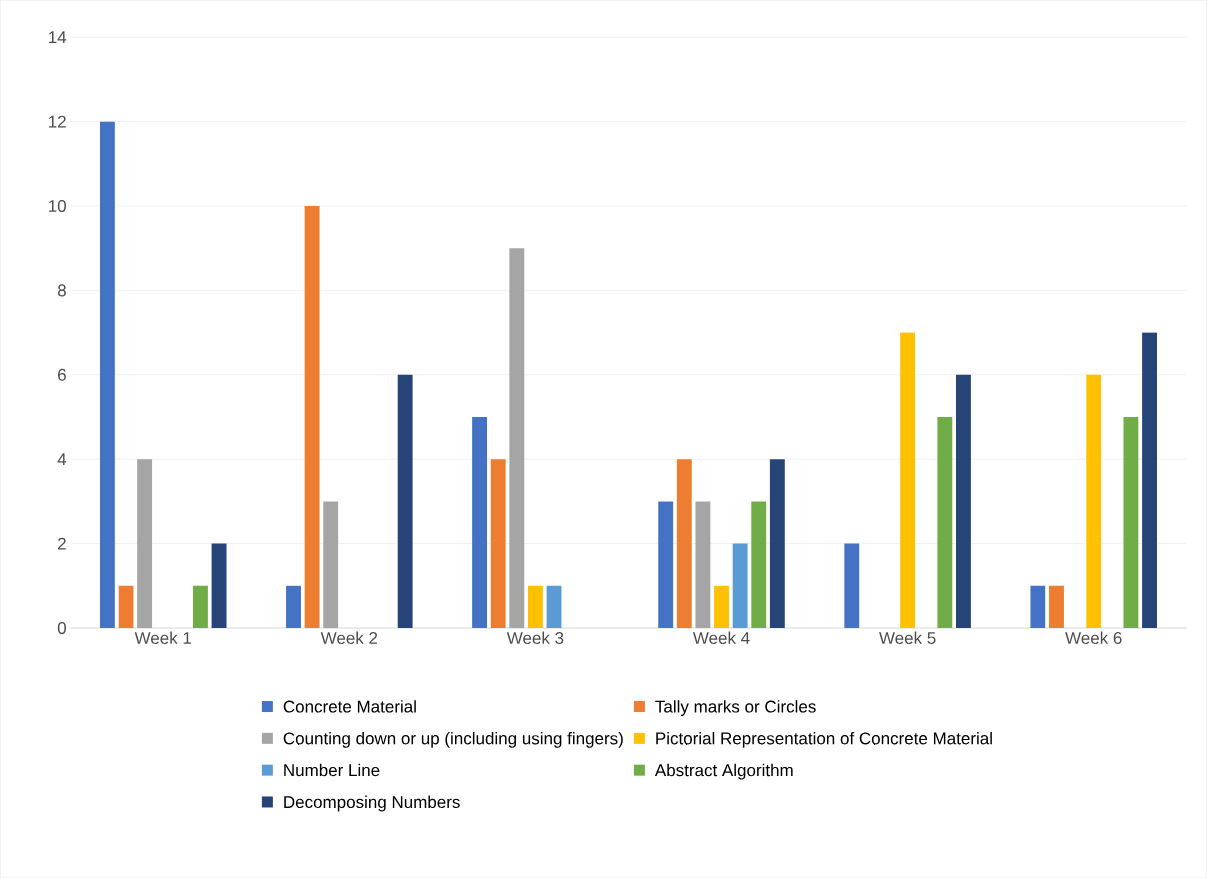 The width and height of the screenshot is (1207, 878). Describe the element at coordinates (57, 205) in the screenshot. I see `y-tick-label: 10` at that location.